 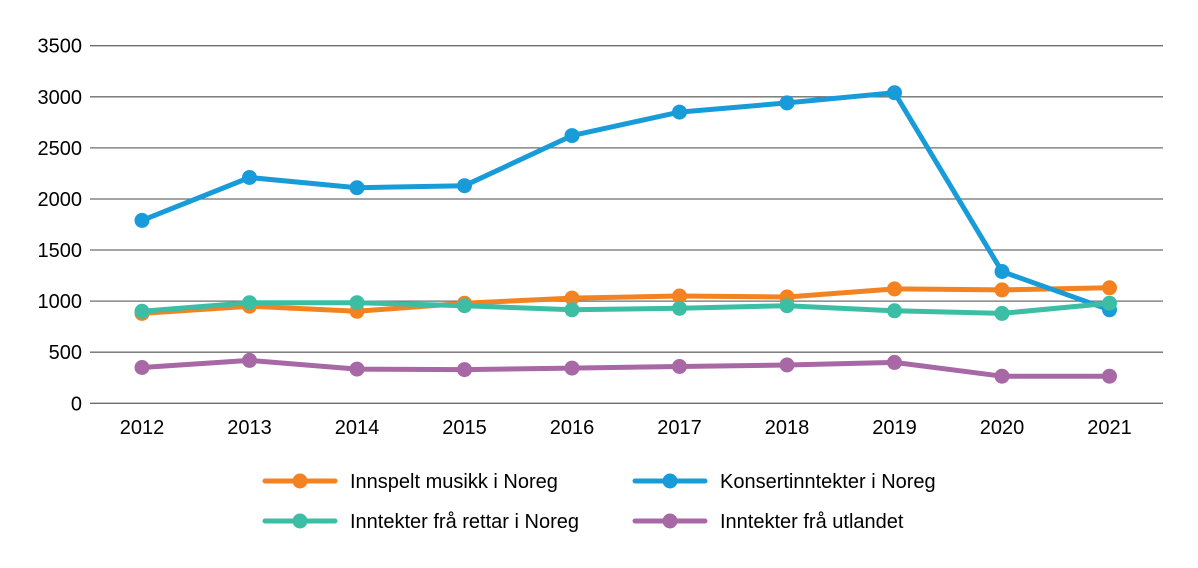 I want to click on data-point-inntekter-fr-utlandet-2017, so click(x=679, y=366).